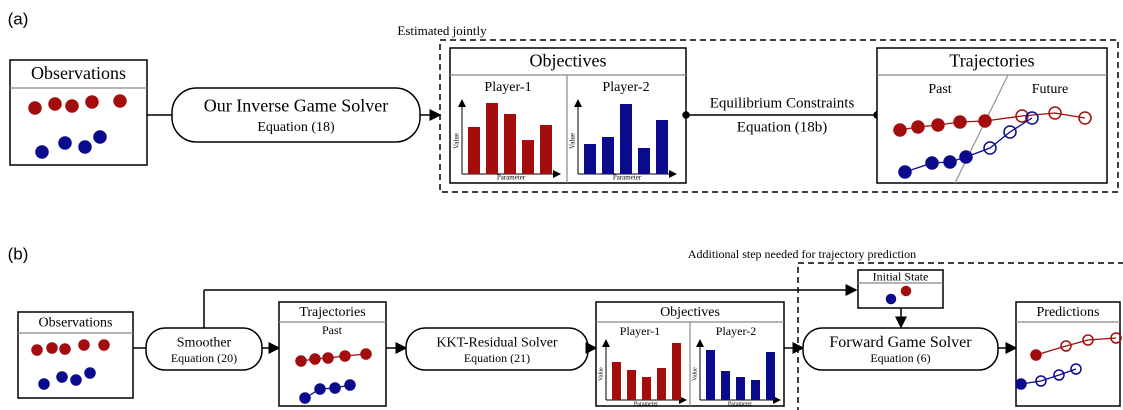  I want to click on future-label: Future, so click(1050, 89).